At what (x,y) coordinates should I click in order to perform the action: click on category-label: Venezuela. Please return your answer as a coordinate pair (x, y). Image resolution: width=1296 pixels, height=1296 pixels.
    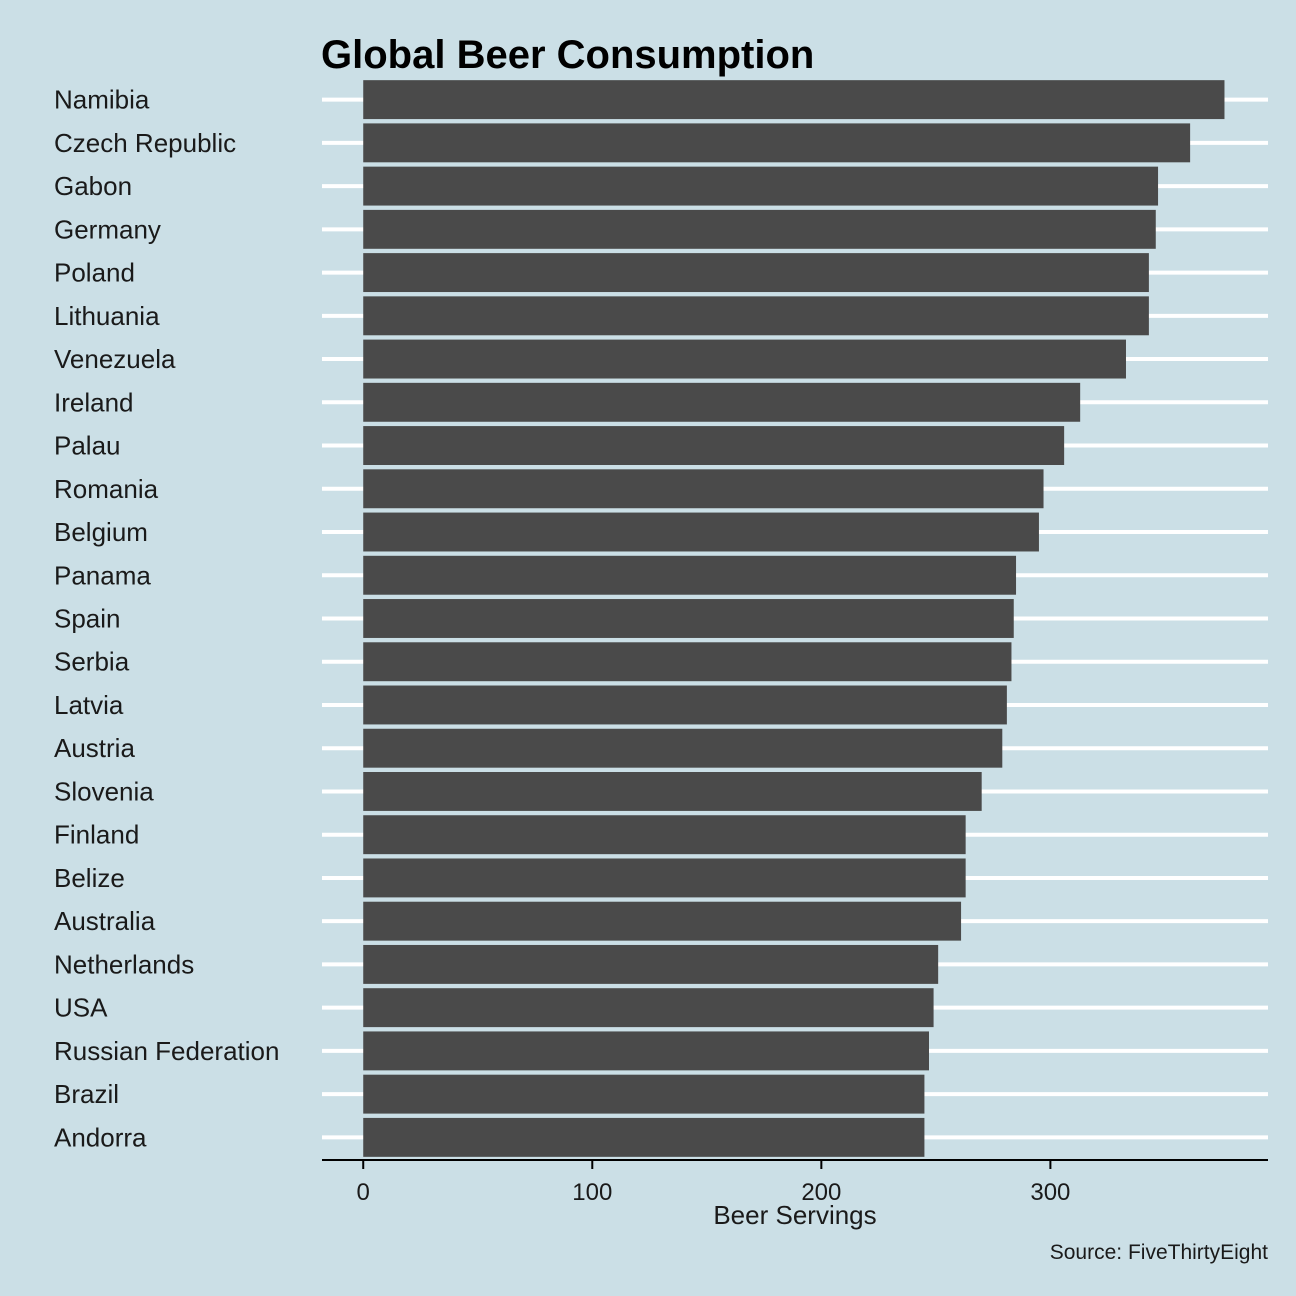
    Looking at the image, I should click on (115, 359).